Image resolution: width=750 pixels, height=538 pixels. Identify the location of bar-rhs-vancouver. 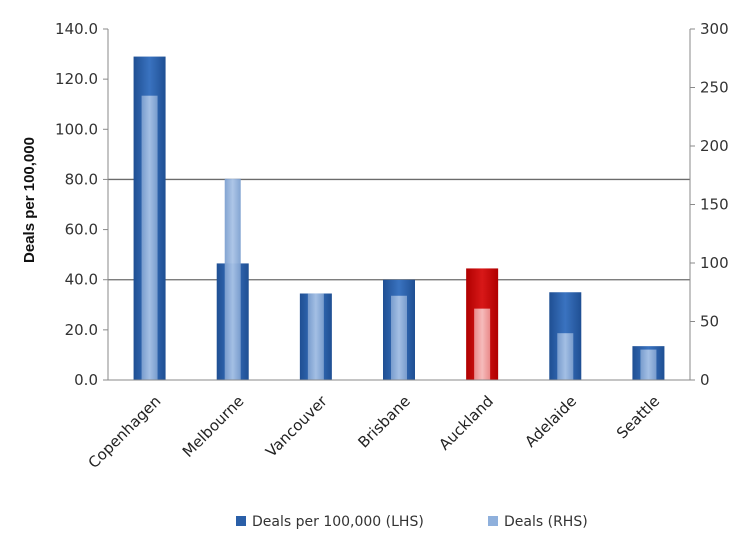
(315, 336).